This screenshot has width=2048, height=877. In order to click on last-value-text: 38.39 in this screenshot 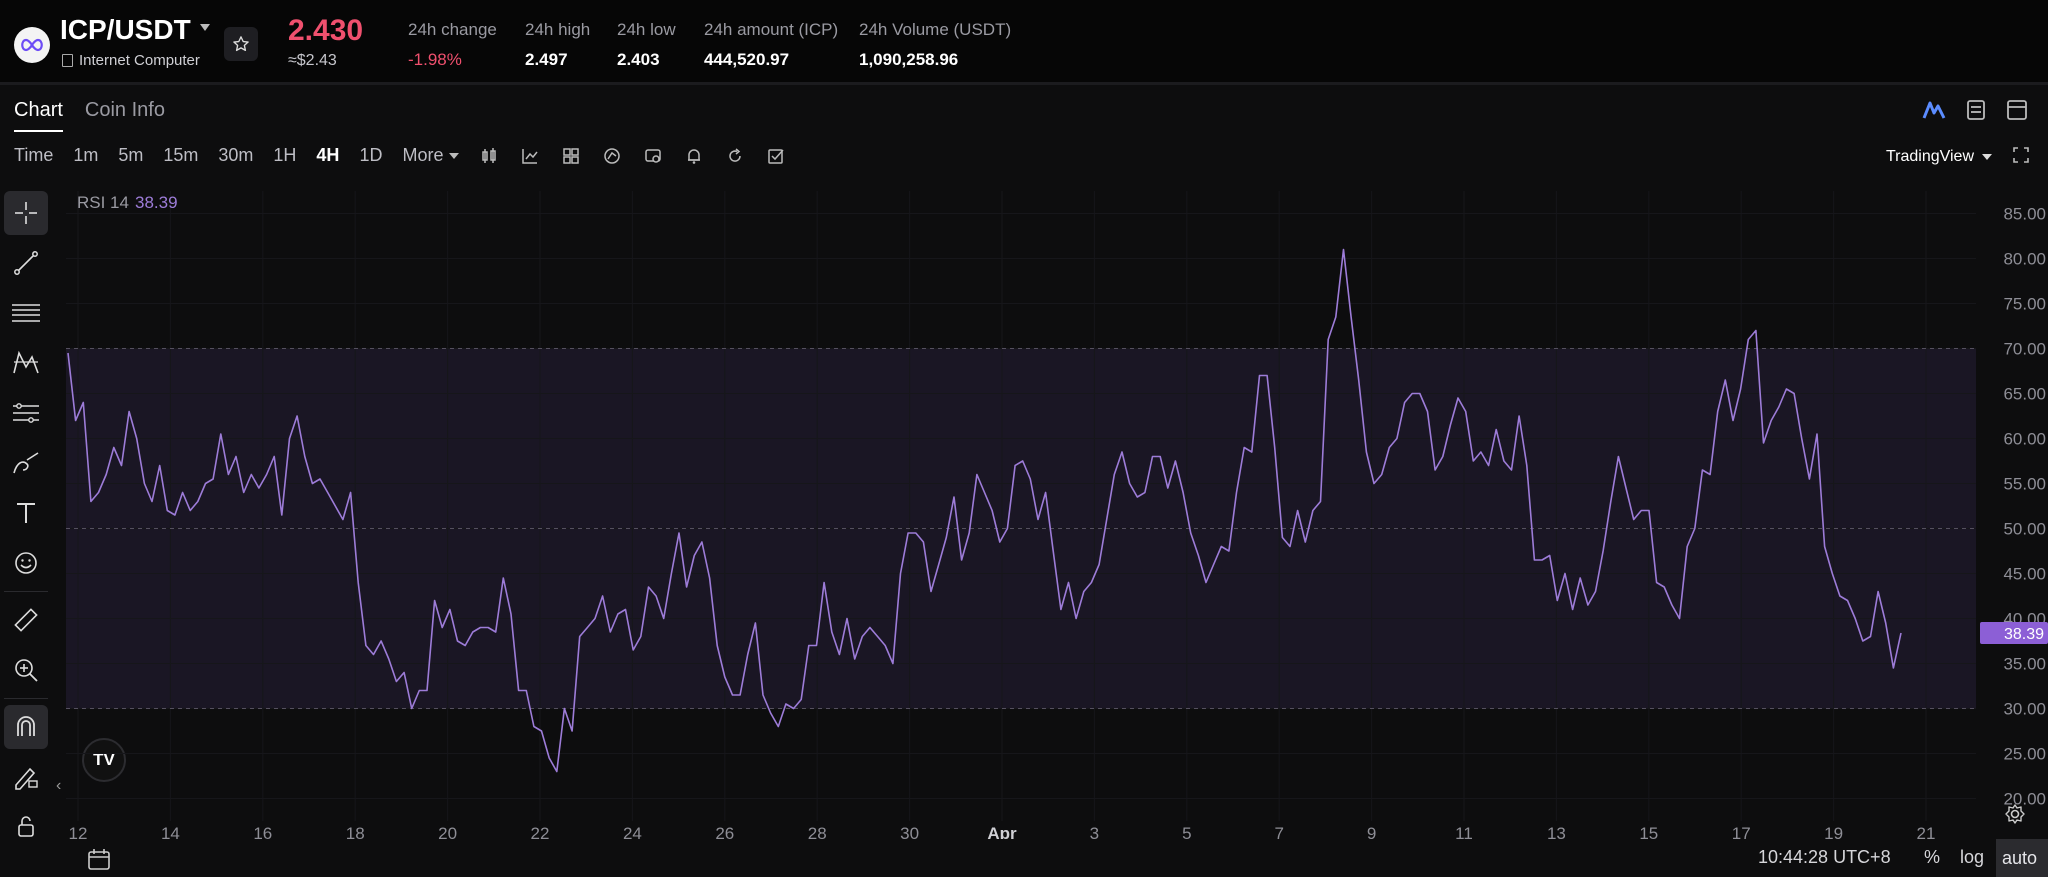, I will do `click(2024, 634)`.